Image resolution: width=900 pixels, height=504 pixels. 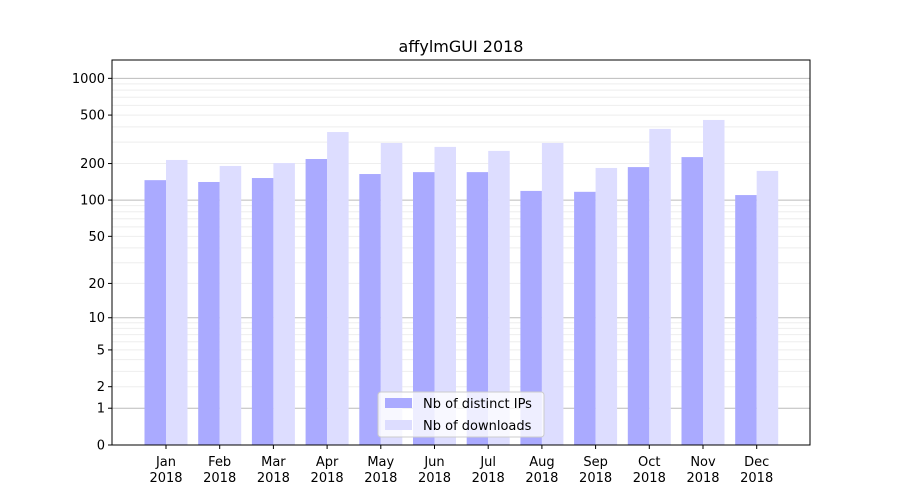 I want to click on y-tick-label: 0, so click(x=101, y=446).